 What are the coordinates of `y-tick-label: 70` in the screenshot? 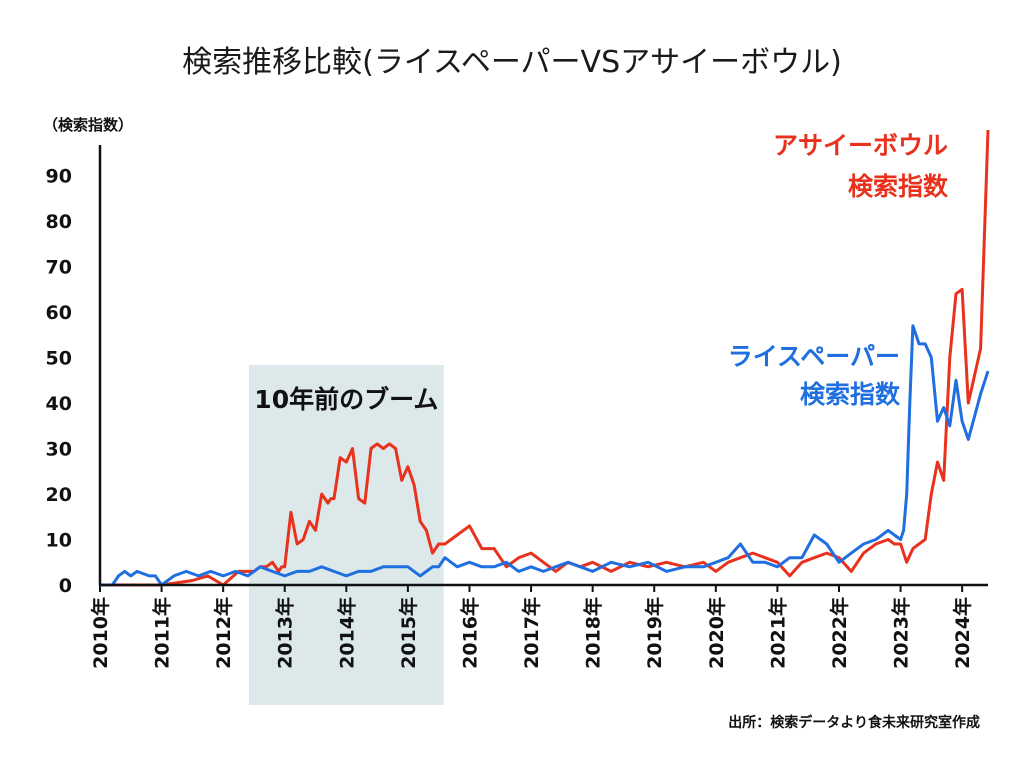 It's located at (59, 268).